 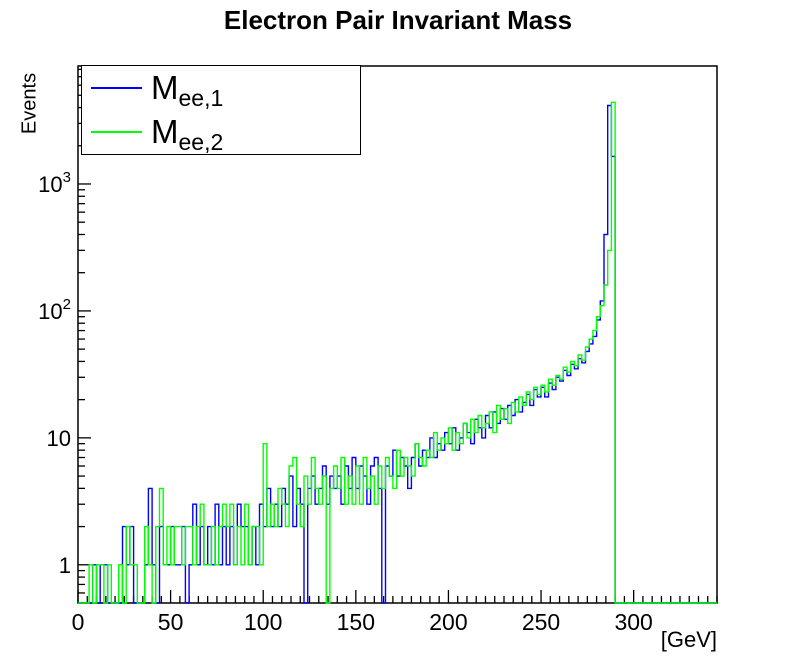 What do you see at coordinates (263, 622) in the screenshot?
I see `x-tick-label: 100` at bounding box center [263, 622].